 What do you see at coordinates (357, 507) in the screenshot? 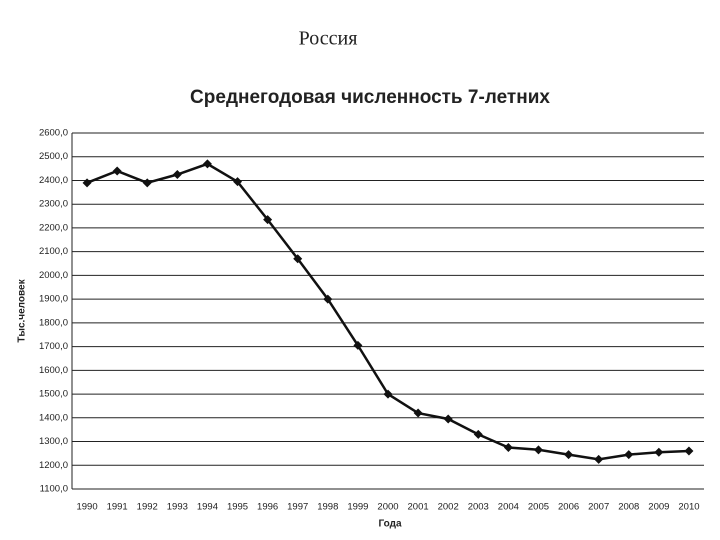
I see `x-tick-label: 1999` at bounding box center [357, 507].